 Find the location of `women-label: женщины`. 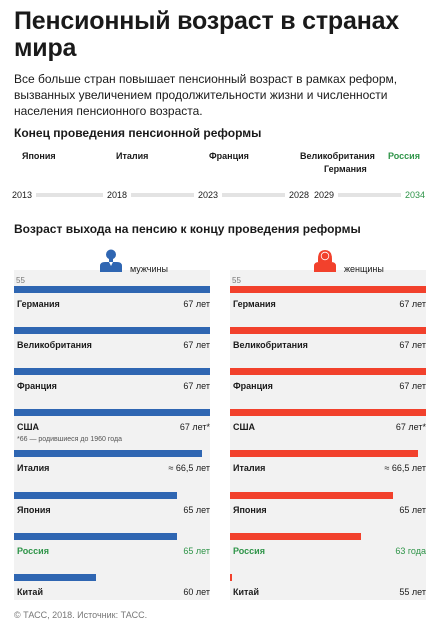

women-label: женщины is located at coordinates (364, 269).